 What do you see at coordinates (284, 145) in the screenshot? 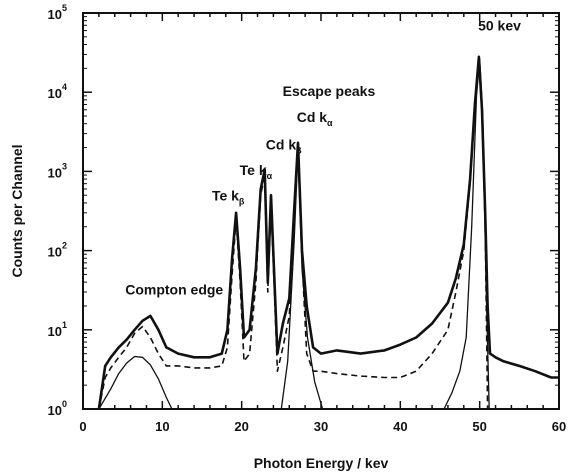
I see `annotation-label: Cd kβ` at bounding box center [284, 145].